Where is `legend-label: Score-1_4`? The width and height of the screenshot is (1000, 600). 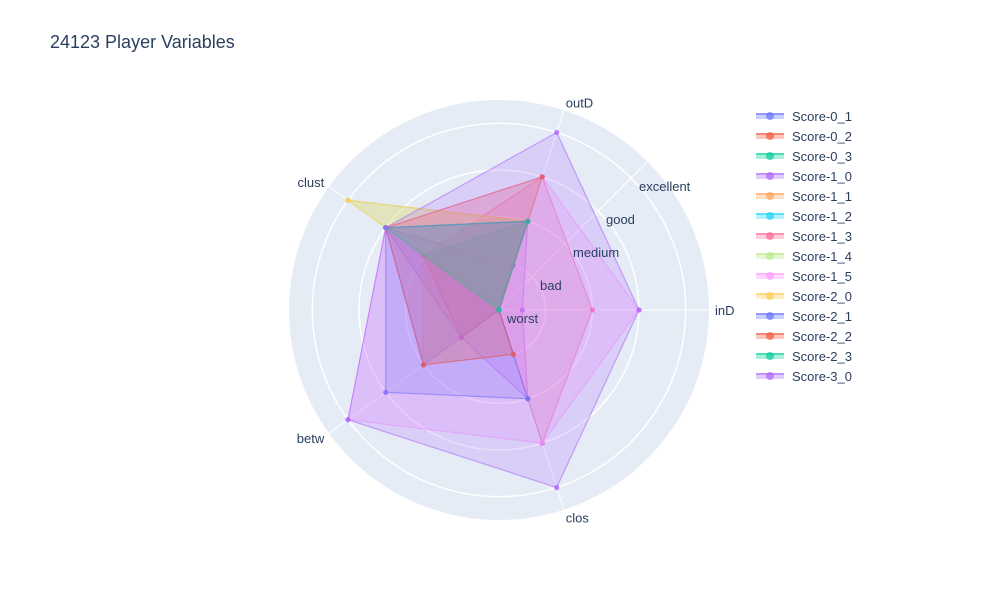 legend-label: Score-1_4 is located at coordinates (822, 256).